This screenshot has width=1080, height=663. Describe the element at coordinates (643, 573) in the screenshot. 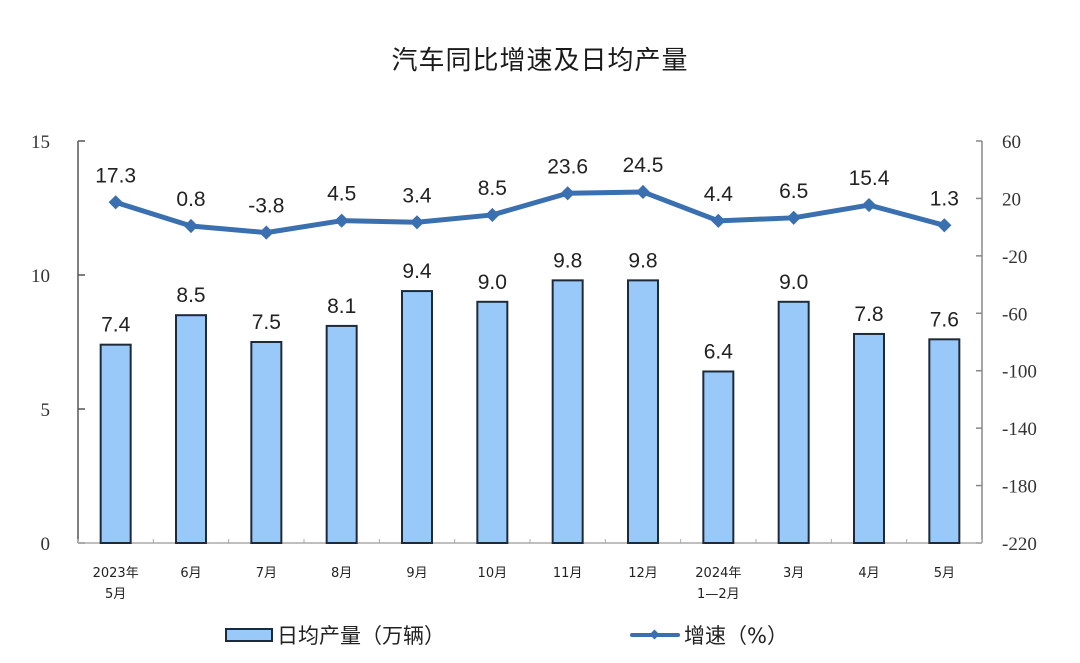

I see `x-tick-label: 12月` at that location.